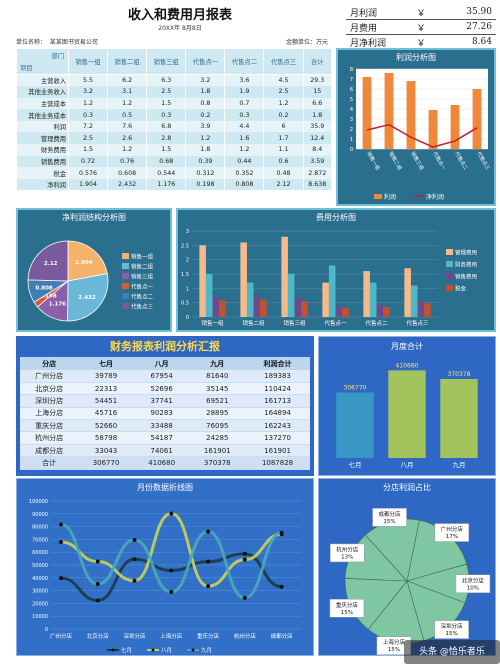  I want to click on tick-label: 0.5, so click(185, 304).